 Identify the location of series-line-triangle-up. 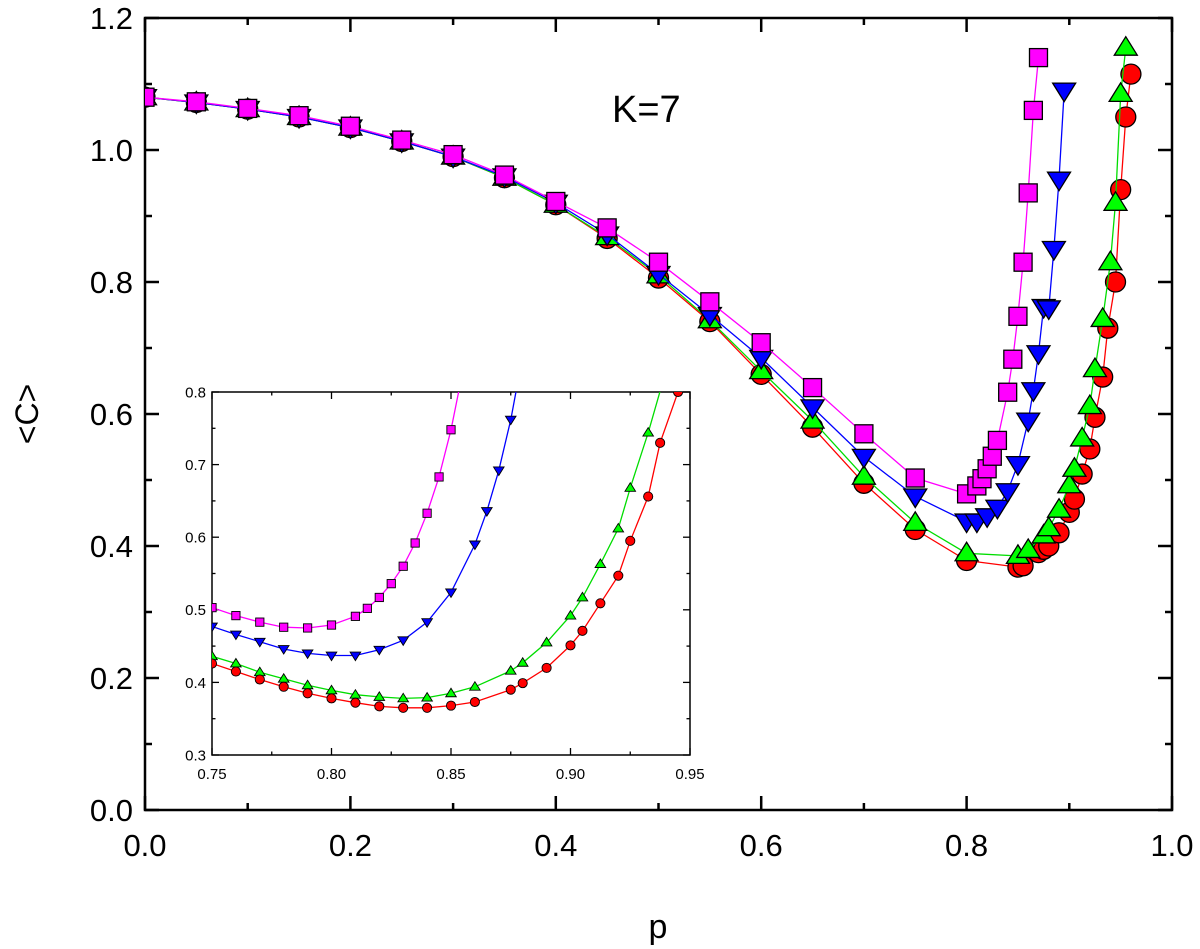
(436, 546).